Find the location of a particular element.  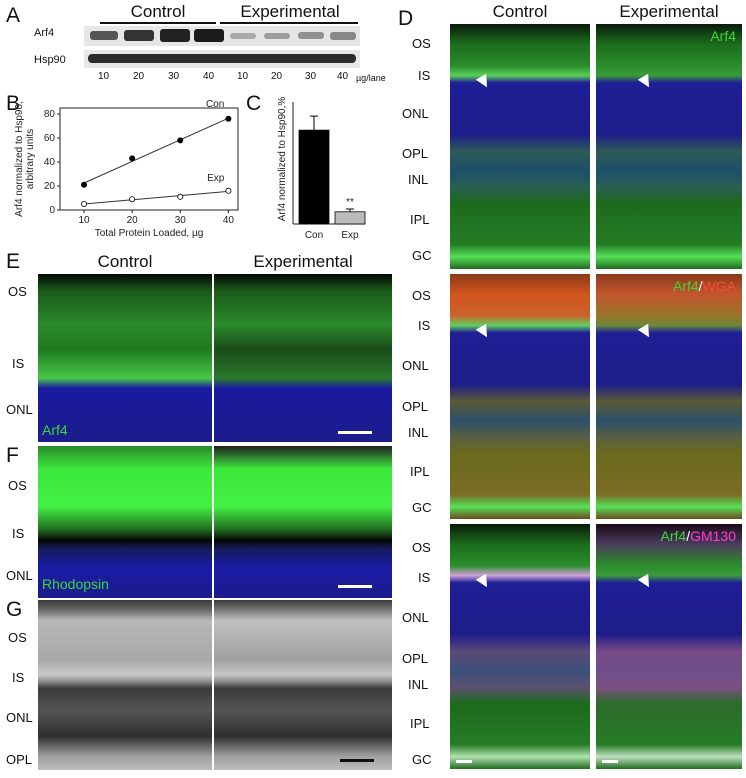

category-label: Con is located at coordinates (314, 235).